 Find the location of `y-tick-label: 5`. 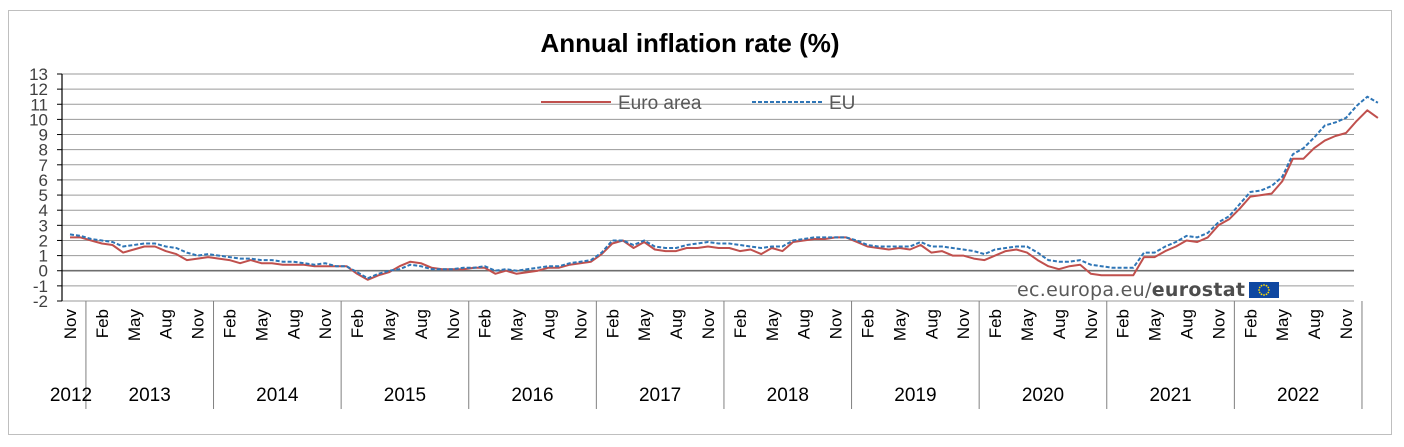

y-tick-label: 5 is located at coordinates (43, 195).